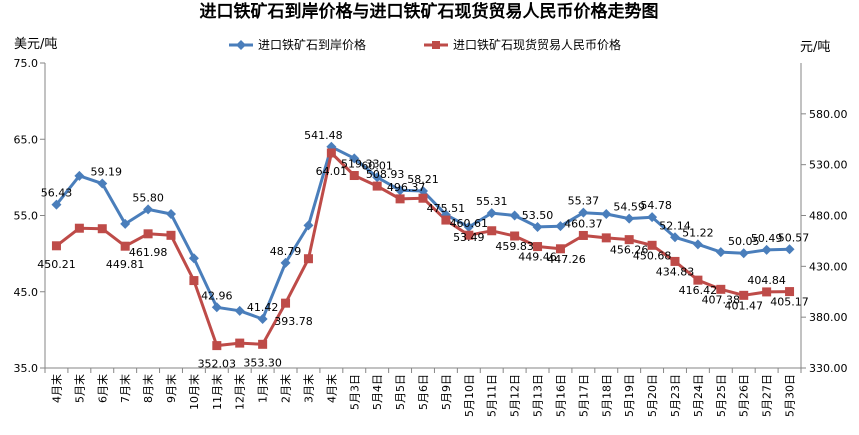 This screenshot has width=859, height=435. What do you see at coordinates (675, 271) in the screenshot?
I see `data-label-rmb: 434.83` at bounding box center [675, 271].